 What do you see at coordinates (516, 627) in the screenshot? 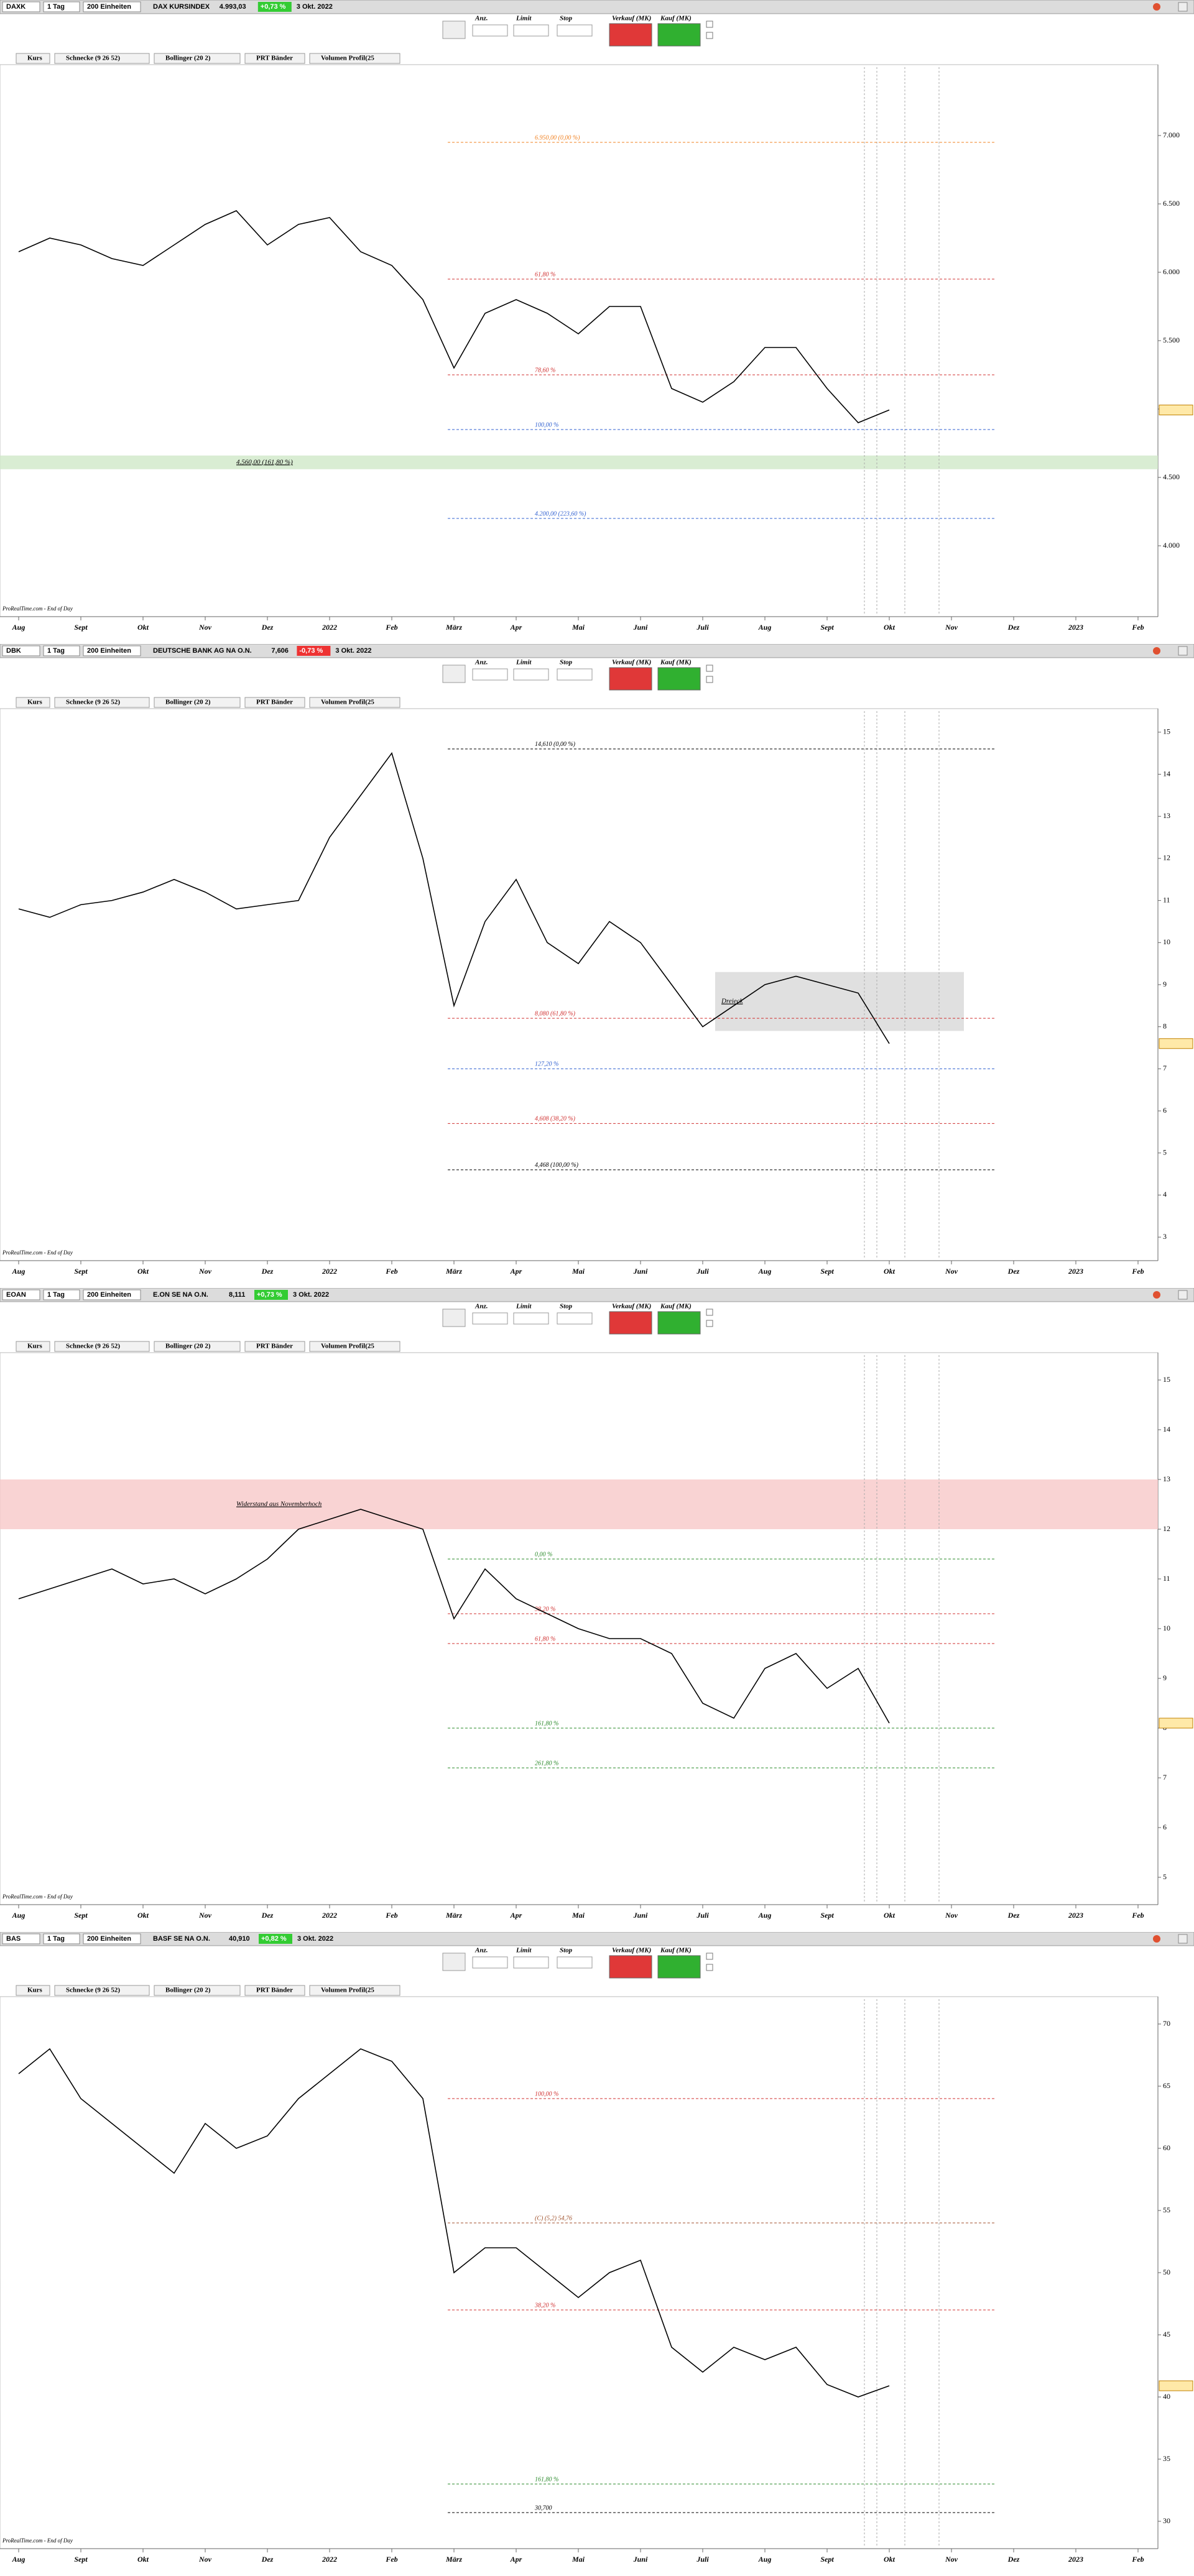
I see `x-tick-label: Apr` at bounding box center [516, 627].